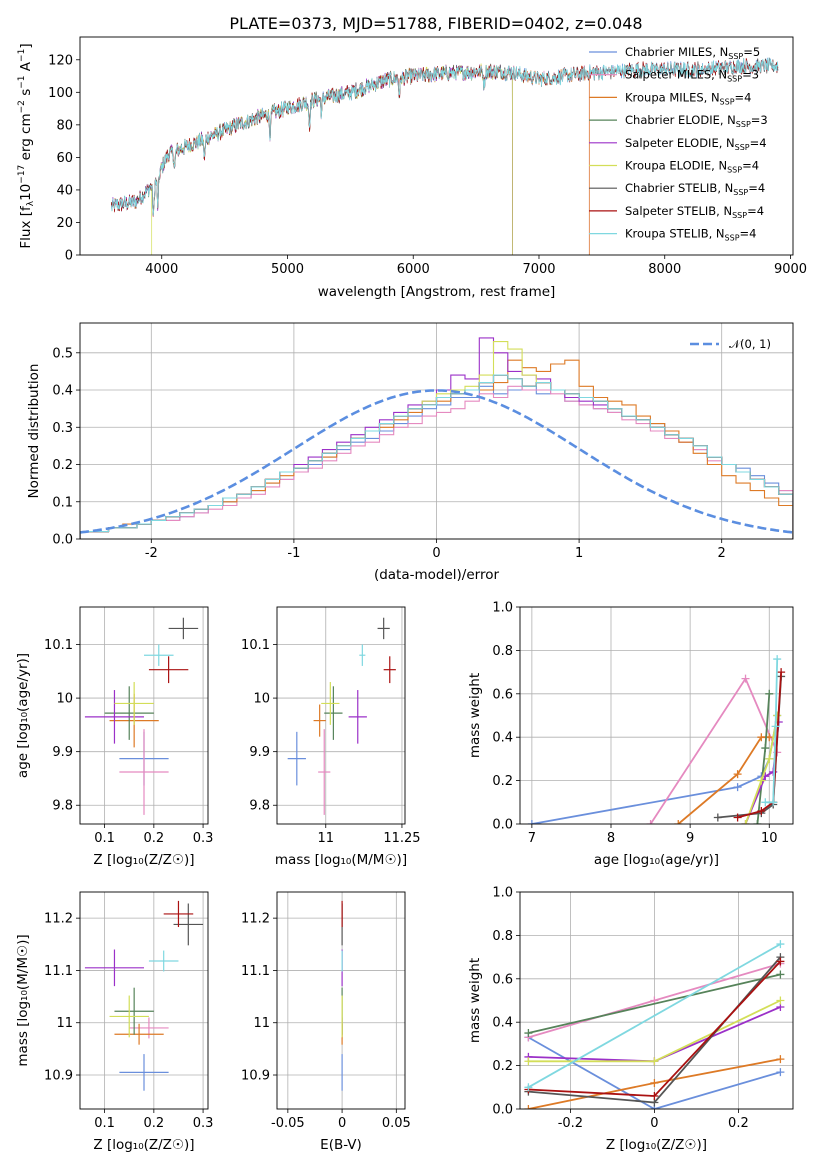  Describe the element at coordinates (688, 98) in the screenshot. I see `legend-label: Kroupa MILES, NSSP=4` at that location.